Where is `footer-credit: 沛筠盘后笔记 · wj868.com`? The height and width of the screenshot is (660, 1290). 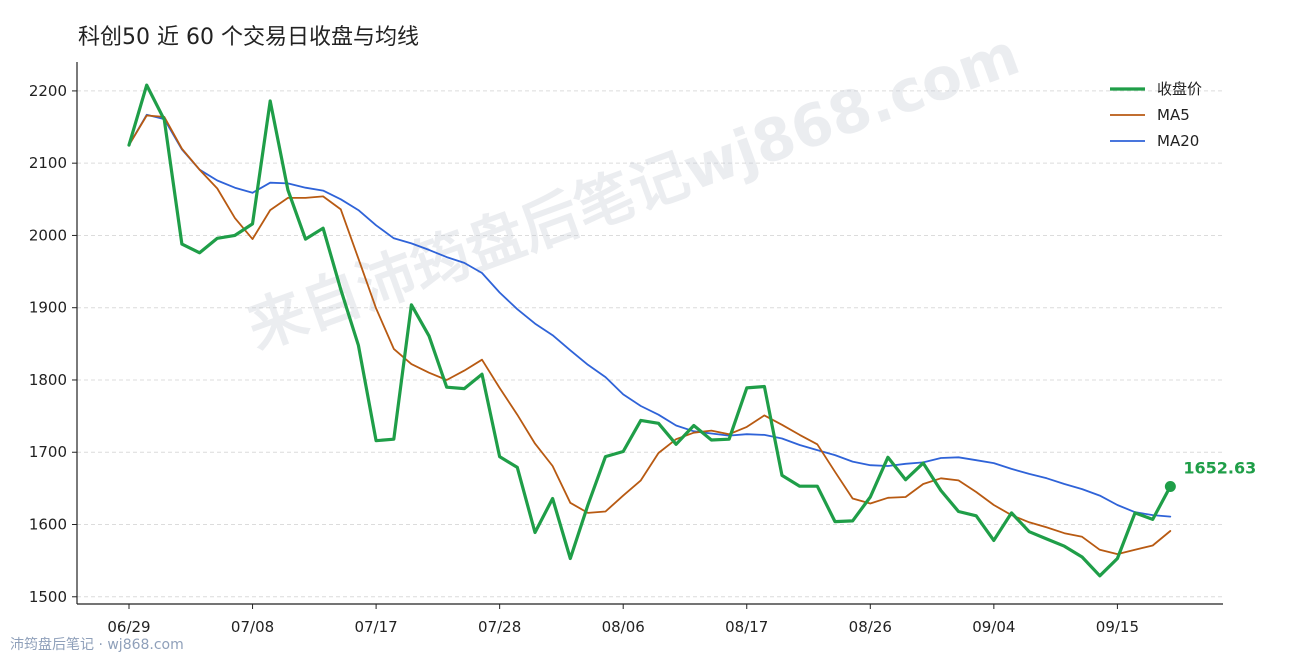
footer-credit: 沛筠盘后笔记 · wj868.com is located at coordinates (97, 645).